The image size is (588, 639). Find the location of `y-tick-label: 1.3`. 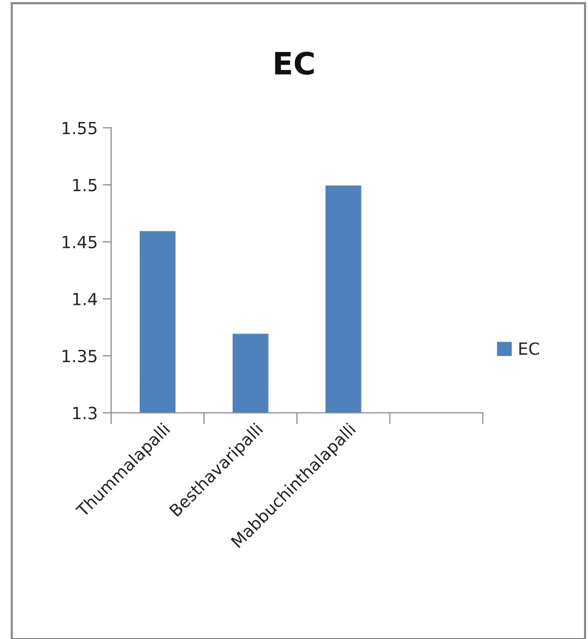

y-tick-label: 1.3 is located at coordinates (85, 413).